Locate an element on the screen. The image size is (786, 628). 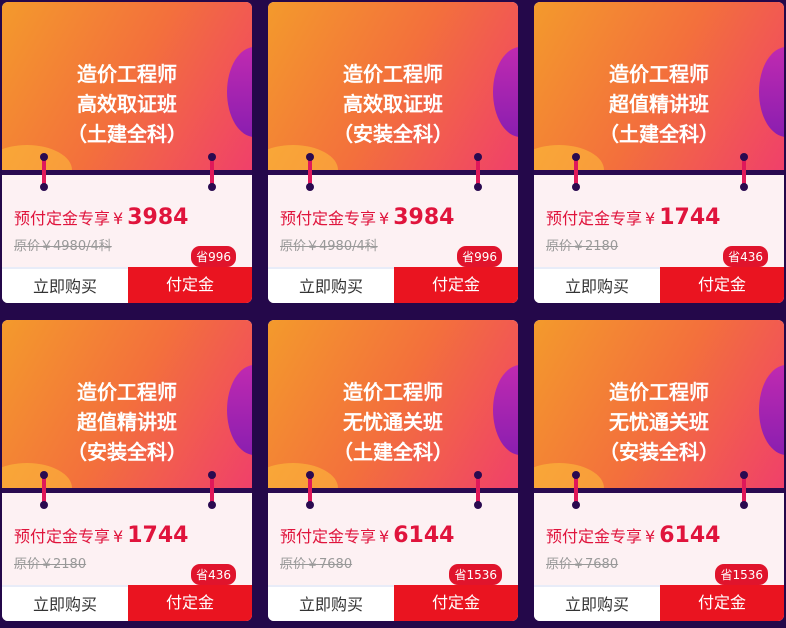
price-line: 预付定金专享 ¥3984 is located at coordinates (367, 217).